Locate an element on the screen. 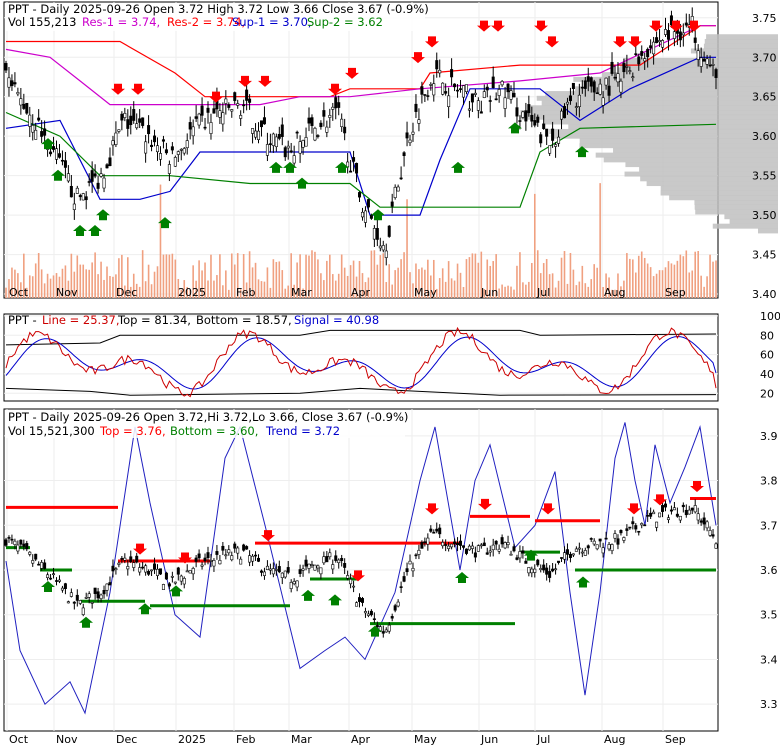 This screenshot has height=745, width=780. stoch-main-line is located at coordinates (361, 362).